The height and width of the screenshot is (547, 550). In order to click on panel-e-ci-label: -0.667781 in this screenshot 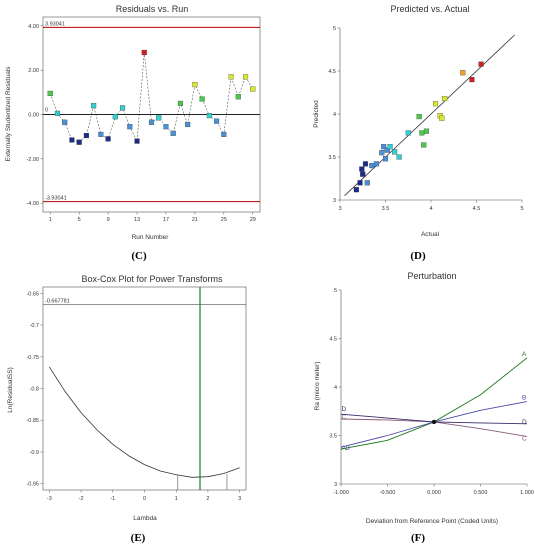, I will do `click(57, 302)`.